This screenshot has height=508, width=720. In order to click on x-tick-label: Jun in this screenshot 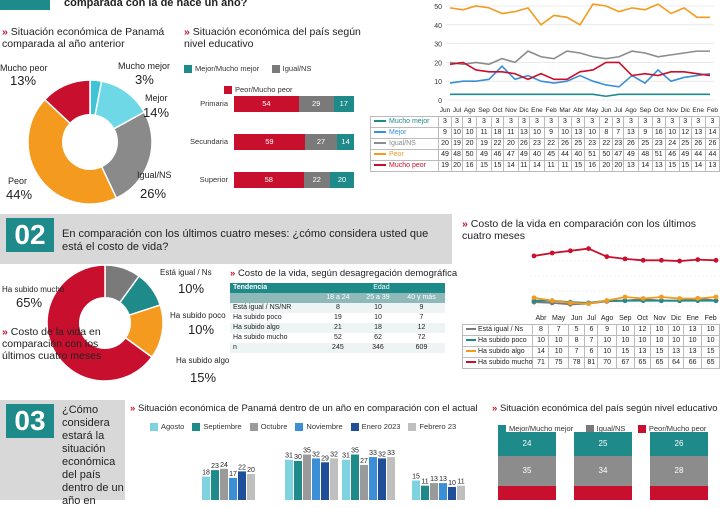, I will do `click(576, 318)`.